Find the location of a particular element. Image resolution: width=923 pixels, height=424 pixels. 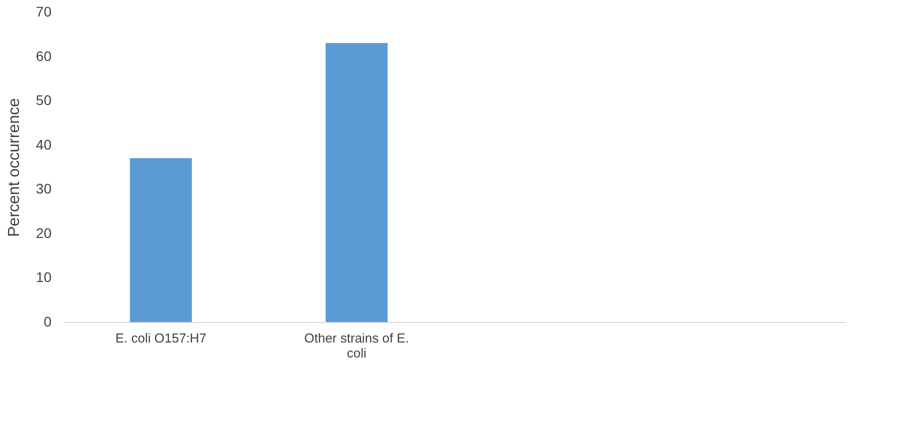

y-tick-label: 40 is located at coordinates (44, 144).